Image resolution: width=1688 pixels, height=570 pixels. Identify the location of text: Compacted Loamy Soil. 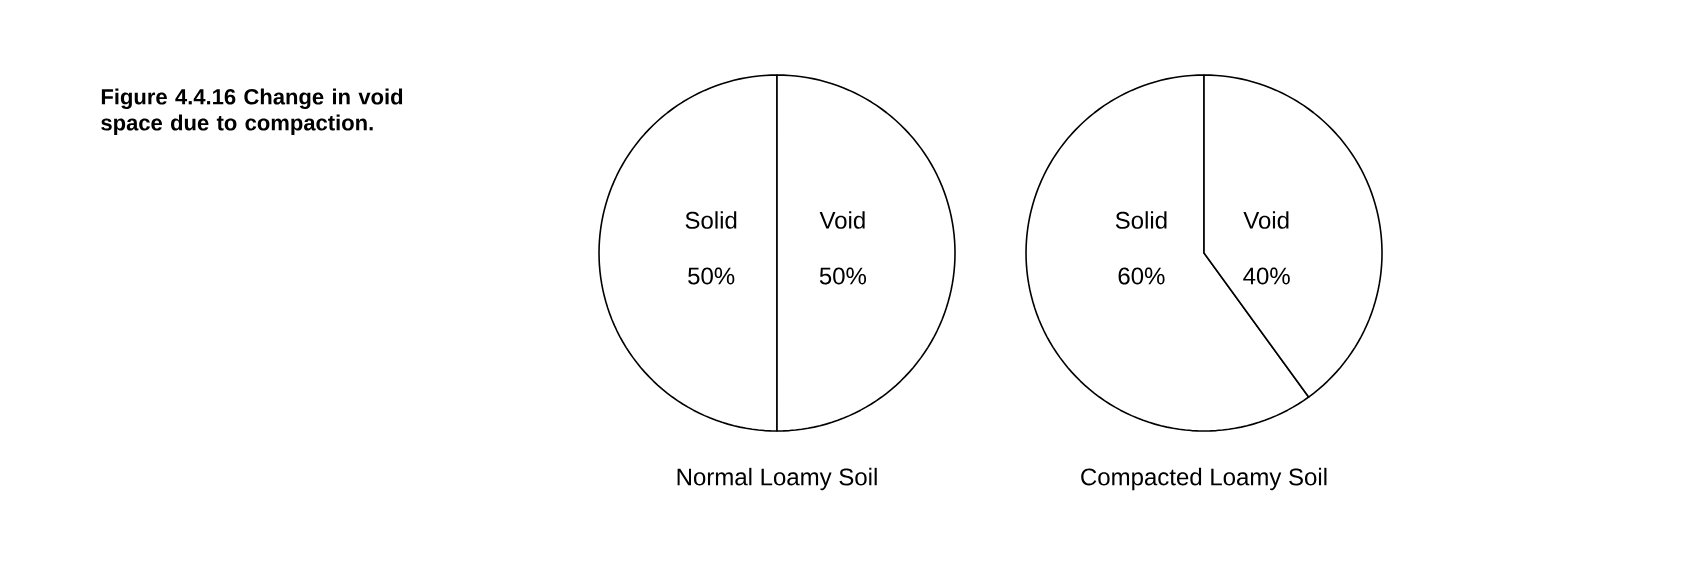
(1204, 479).